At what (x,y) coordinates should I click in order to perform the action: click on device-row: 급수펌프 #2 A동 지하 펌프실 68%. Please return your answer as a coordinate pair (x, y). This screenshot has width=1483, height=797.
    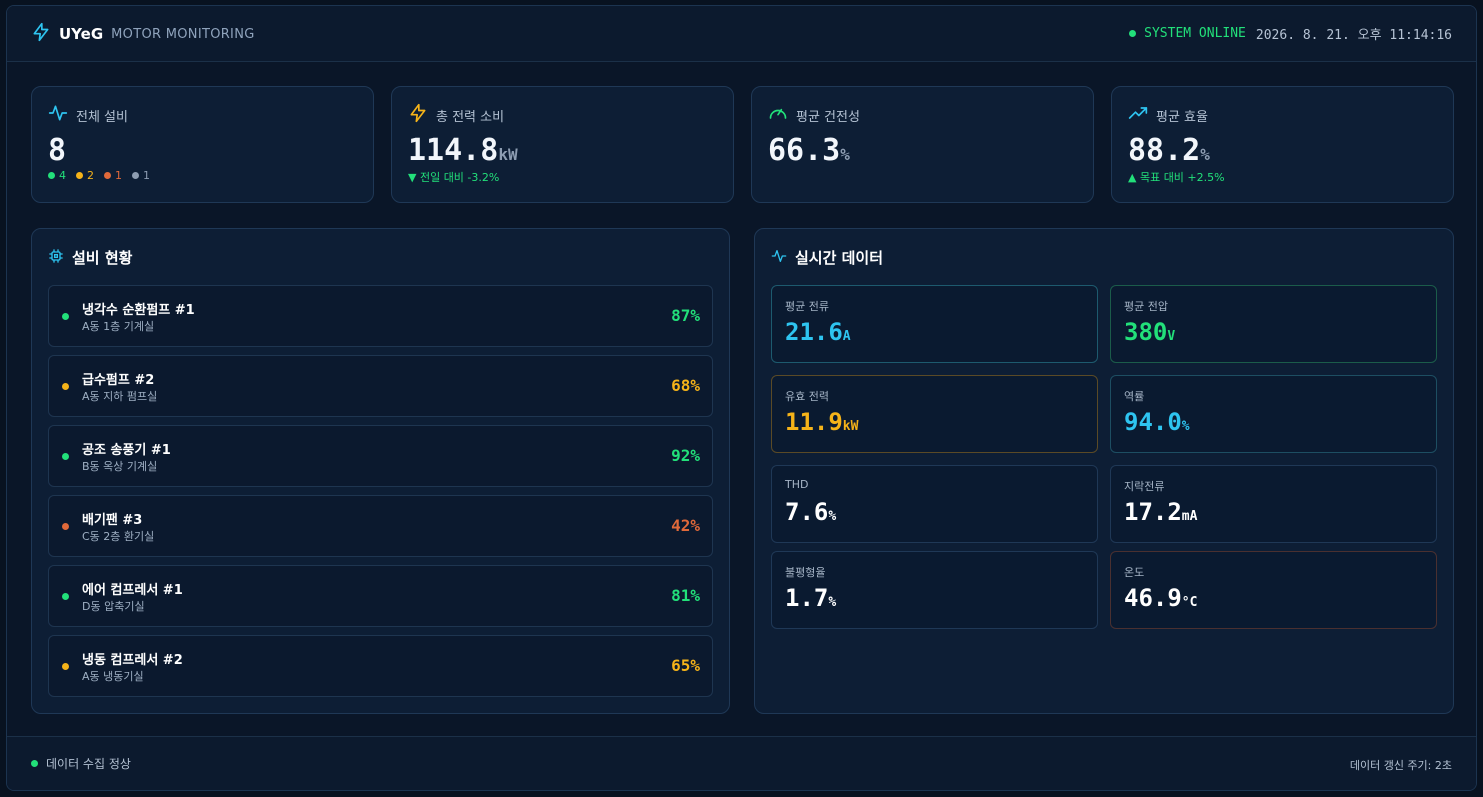
    Looking at the image, I should click on (380, 386).